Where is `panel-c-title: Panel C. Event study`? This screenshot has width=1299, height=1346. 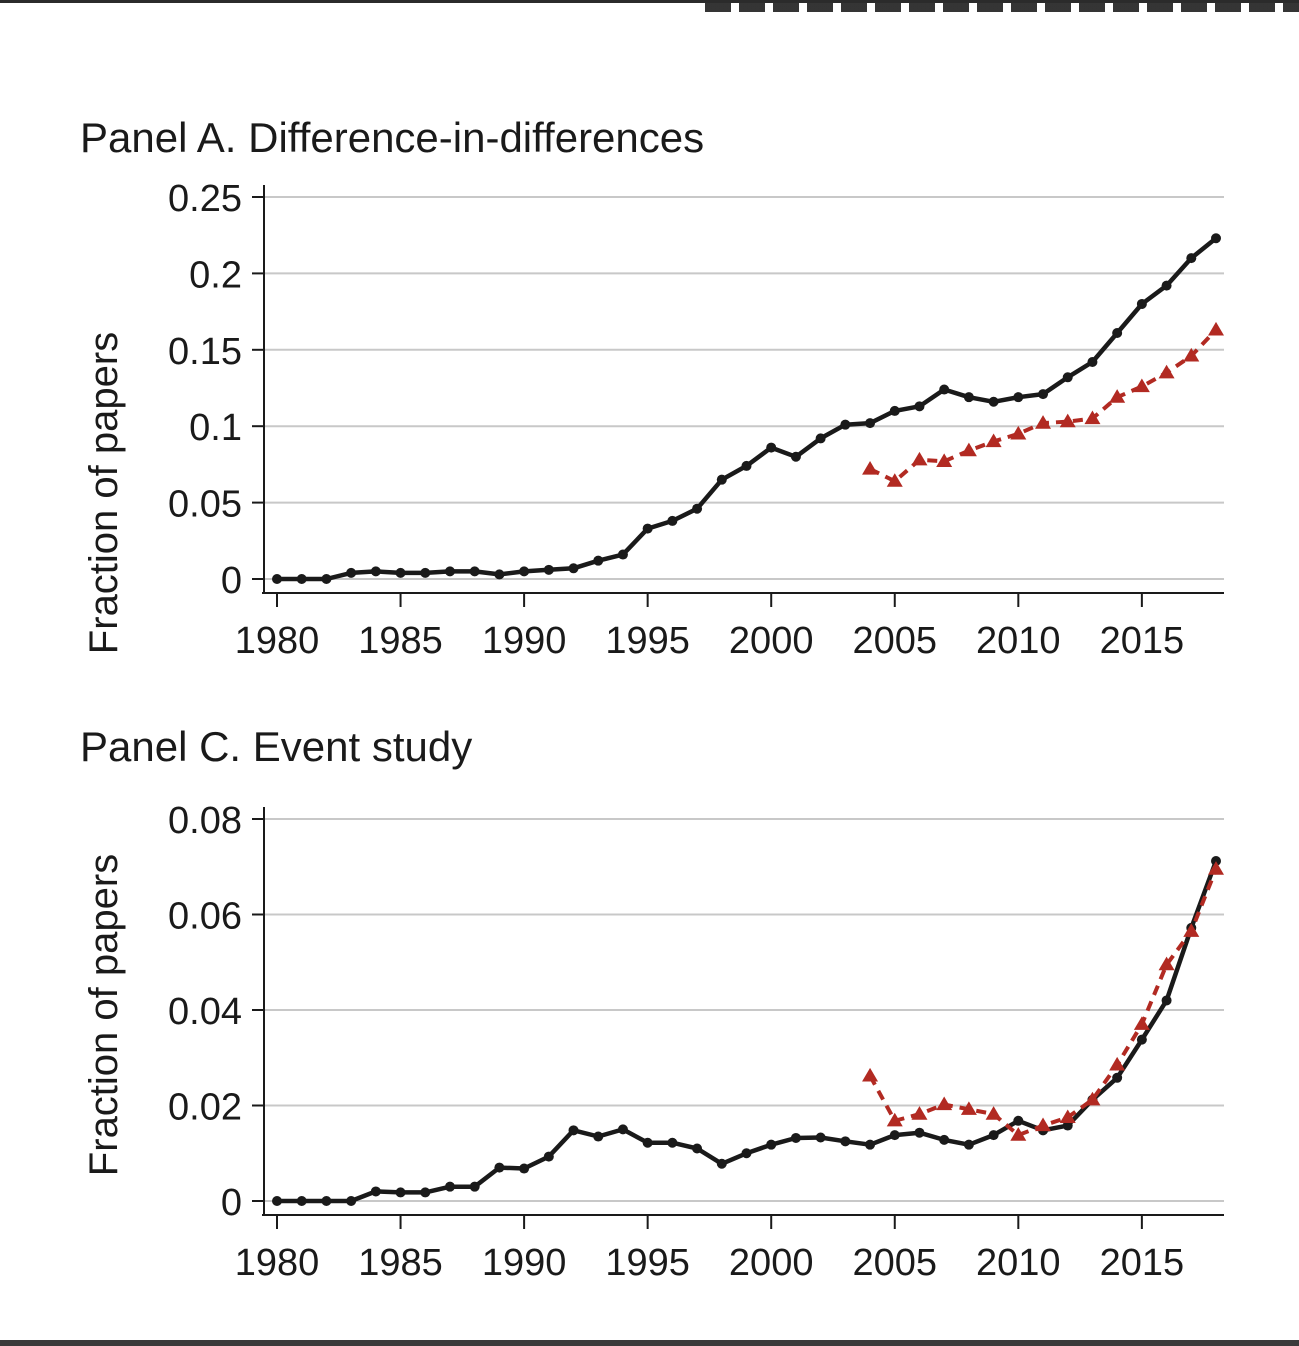 panel-c-title: Panel C. Event study is located at coordinates (276, 746).